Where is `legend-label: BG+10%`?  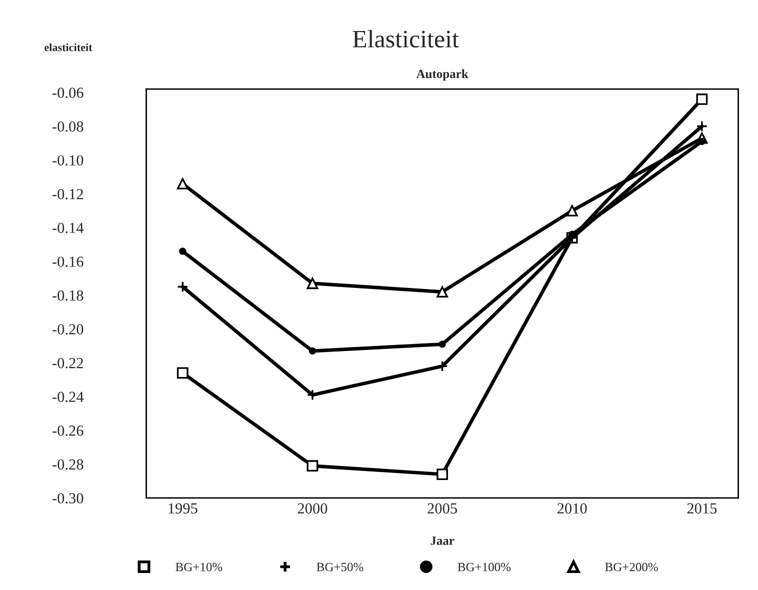
legend-label: BG+10% is located at coordinates (199, 567).